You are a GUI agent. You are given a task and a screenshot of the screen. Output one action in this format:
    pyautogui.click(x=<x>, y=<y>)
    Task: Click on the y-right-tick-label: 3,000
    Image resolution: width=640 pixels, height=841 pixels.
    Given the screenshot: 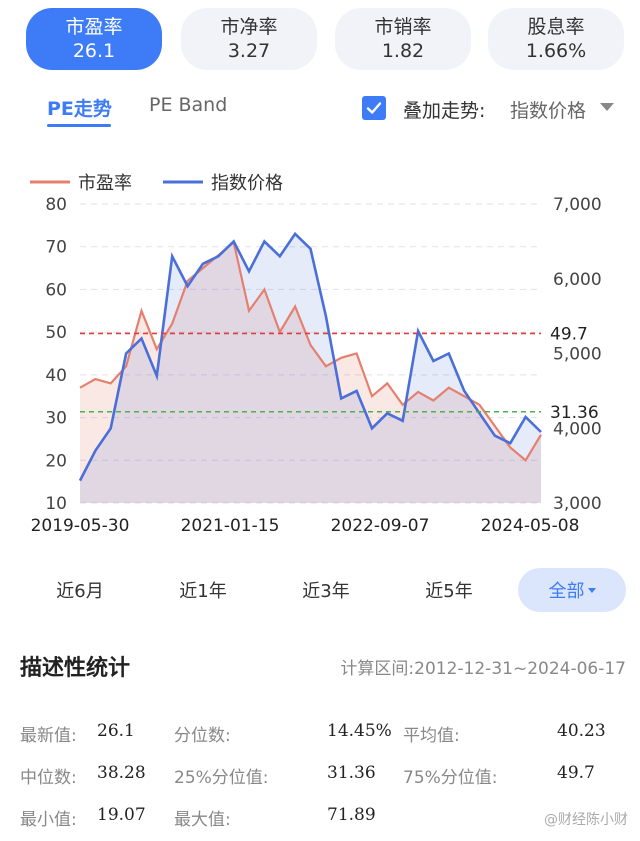 What is the action you would take?
    pyautogui.click(x=577, y=504)
    